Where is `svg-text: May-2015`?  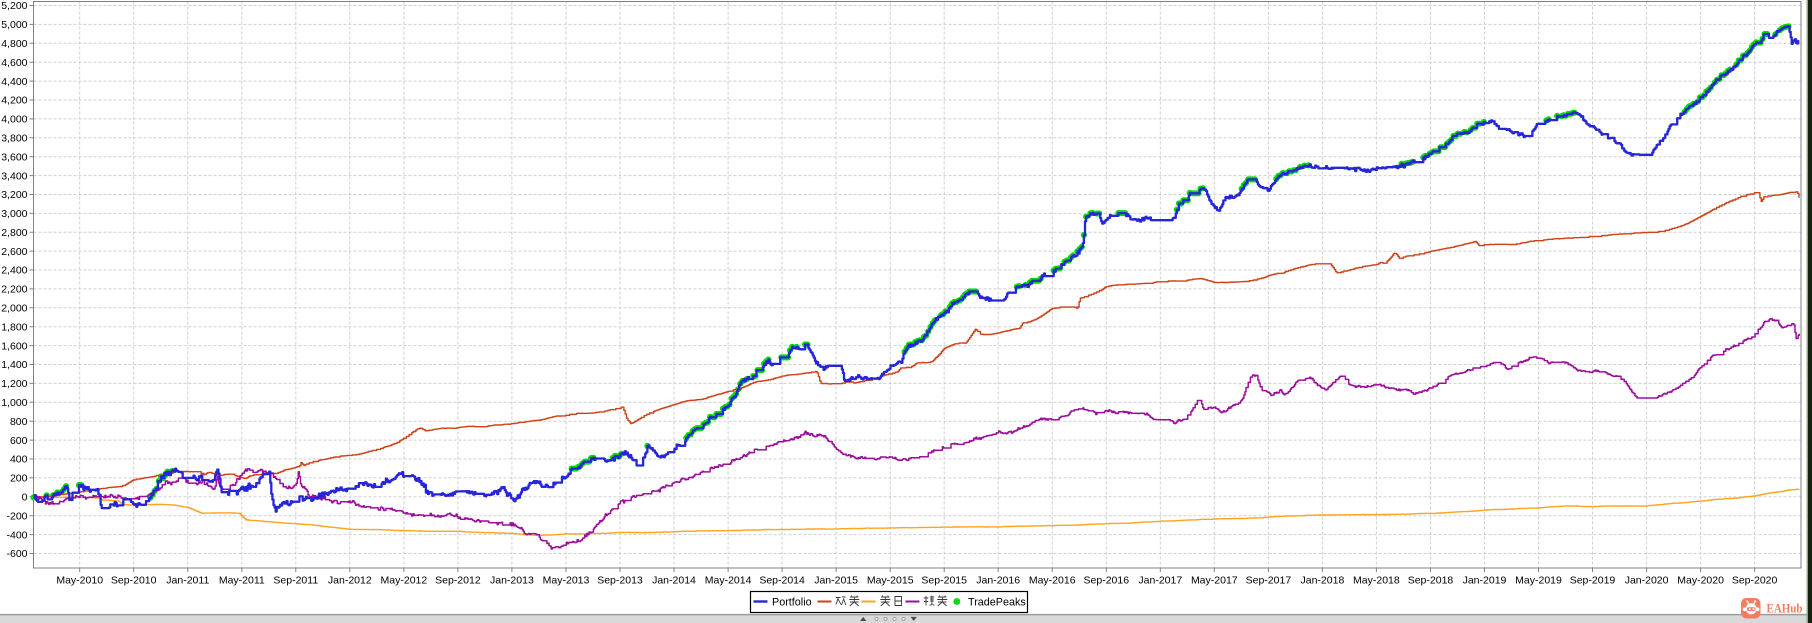
svg-text: May-2015 is located at coordinates (890, 581).